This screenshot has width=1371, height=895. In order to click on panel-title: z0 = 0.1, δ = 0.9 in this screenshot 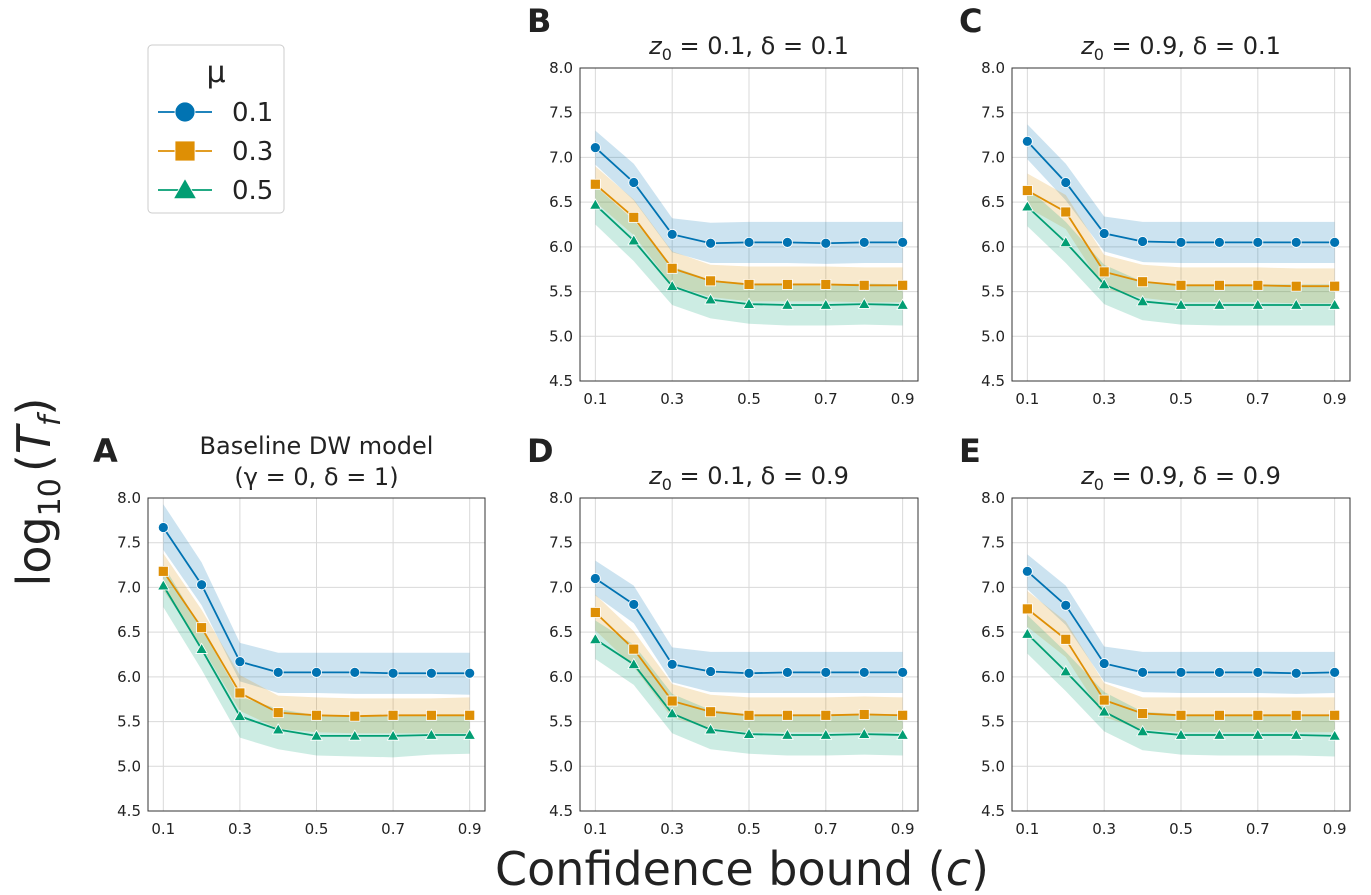, I will do `click(748, 478)`.